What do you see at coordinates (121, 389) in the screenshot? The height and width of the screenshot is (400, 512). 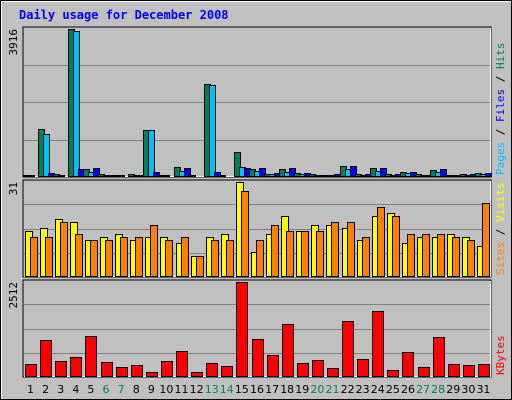 I see `x-tick-label-day-7: 7` at bounding box center [121, 389].